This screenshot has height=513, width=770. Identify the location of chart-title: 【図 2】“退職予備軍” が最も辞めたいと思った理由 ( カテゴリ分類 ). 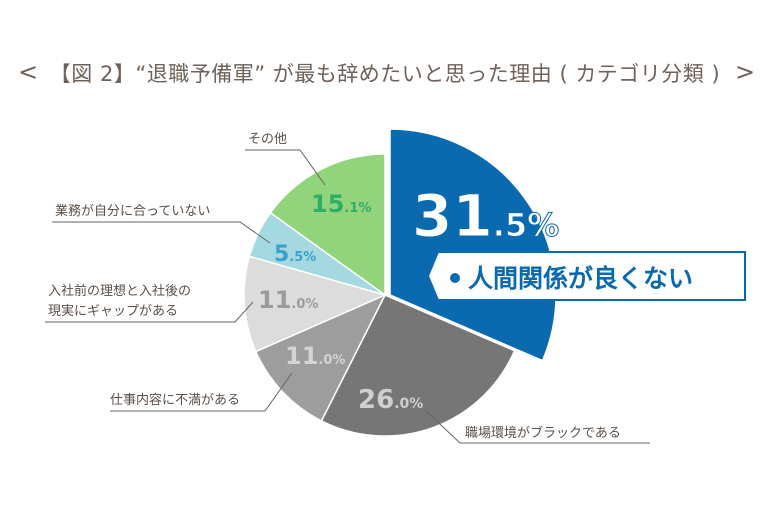
(385, 74).